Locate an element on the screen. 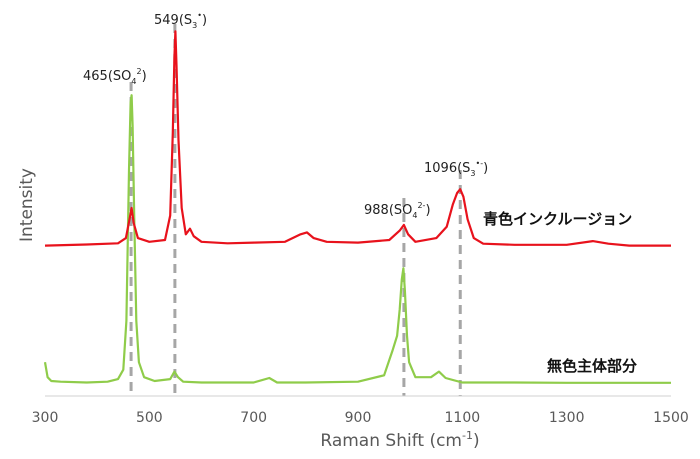 The image size is (700, 459). x-tick-label-900: 900 is located at coordinates (358, 418).